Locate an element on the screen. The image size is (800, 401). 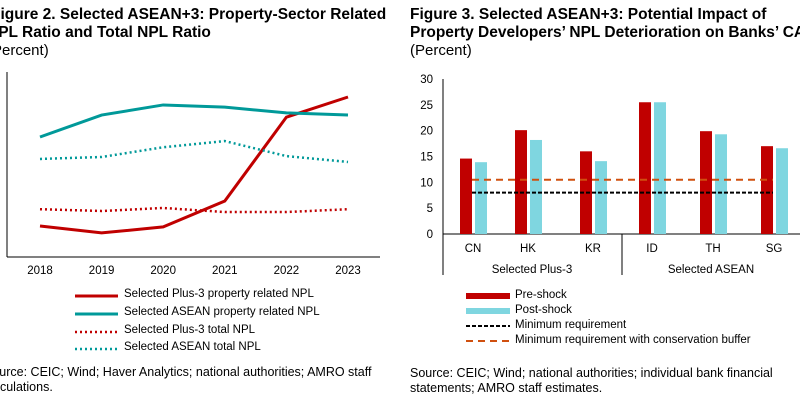
legend-label-post: Post-shock is located at coordinates (543, 310).